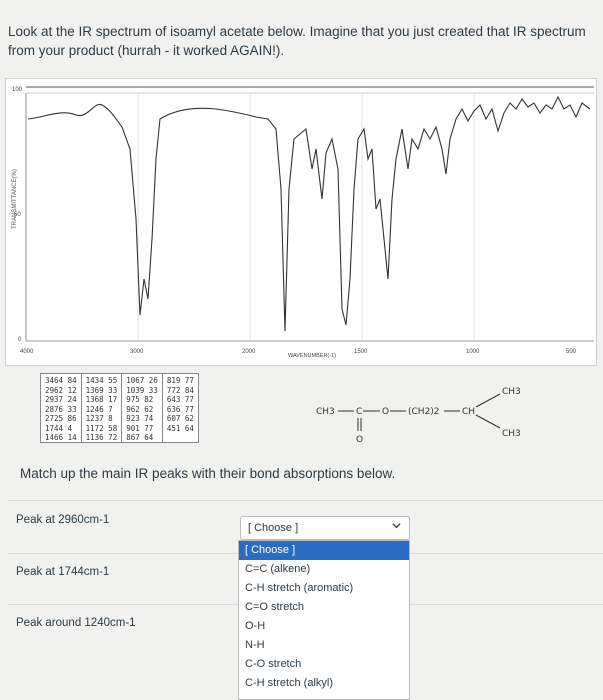 Image resolution: width=603 pixels, height=700 pixels. Describe the element at coordinates (180, 428) in the screenshot. I see `peak-entry: 451 64` at that location.